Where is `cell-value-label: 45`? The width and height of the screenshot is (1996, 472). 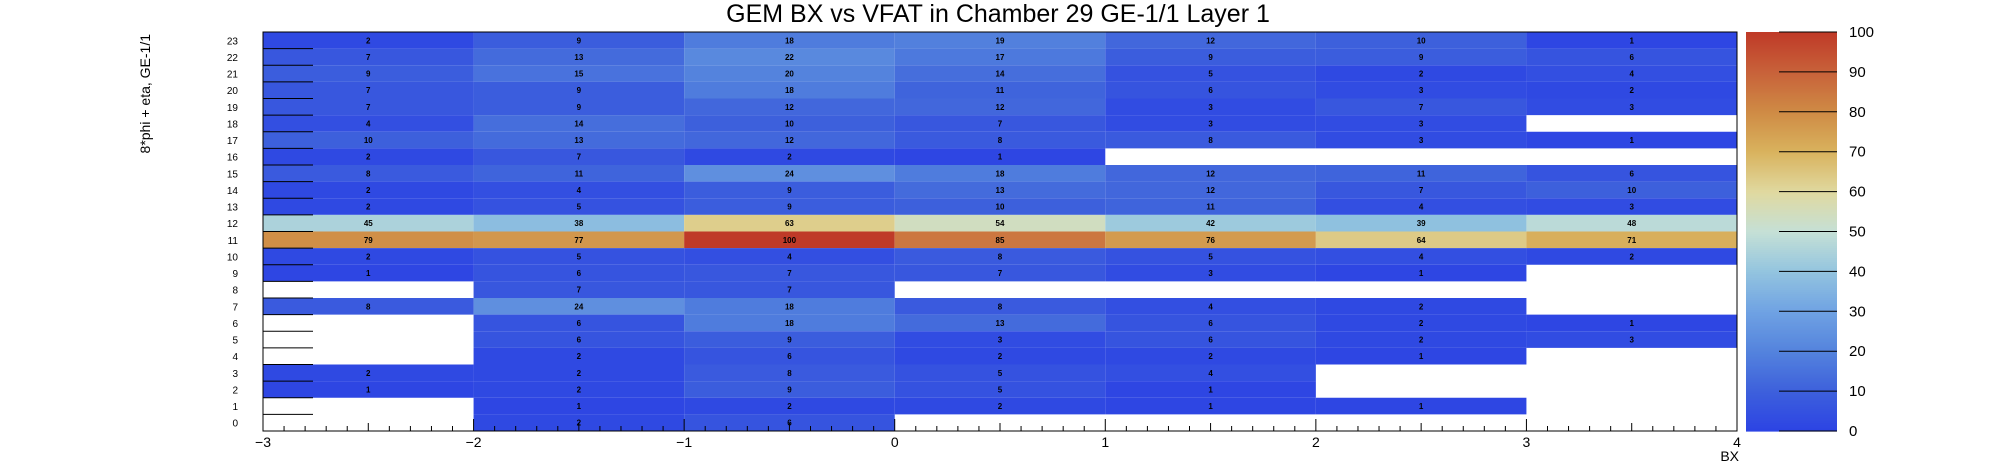
cell-value-label: 45 is located at coordinates (368, 223).